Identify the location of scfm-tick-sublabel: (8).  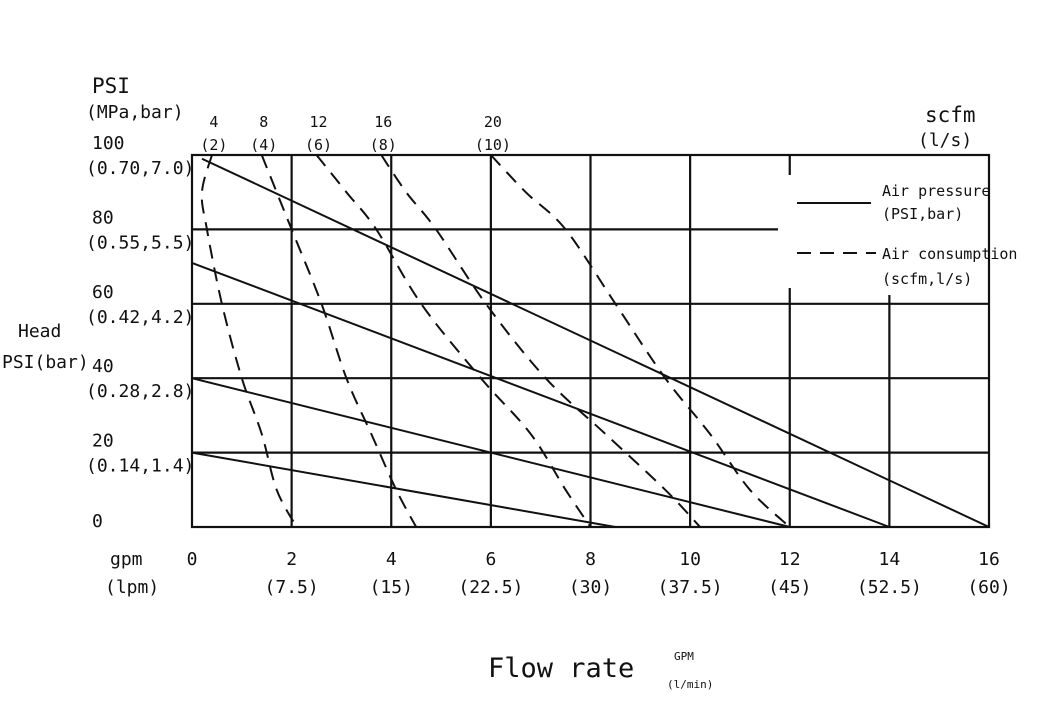
(383, 145).